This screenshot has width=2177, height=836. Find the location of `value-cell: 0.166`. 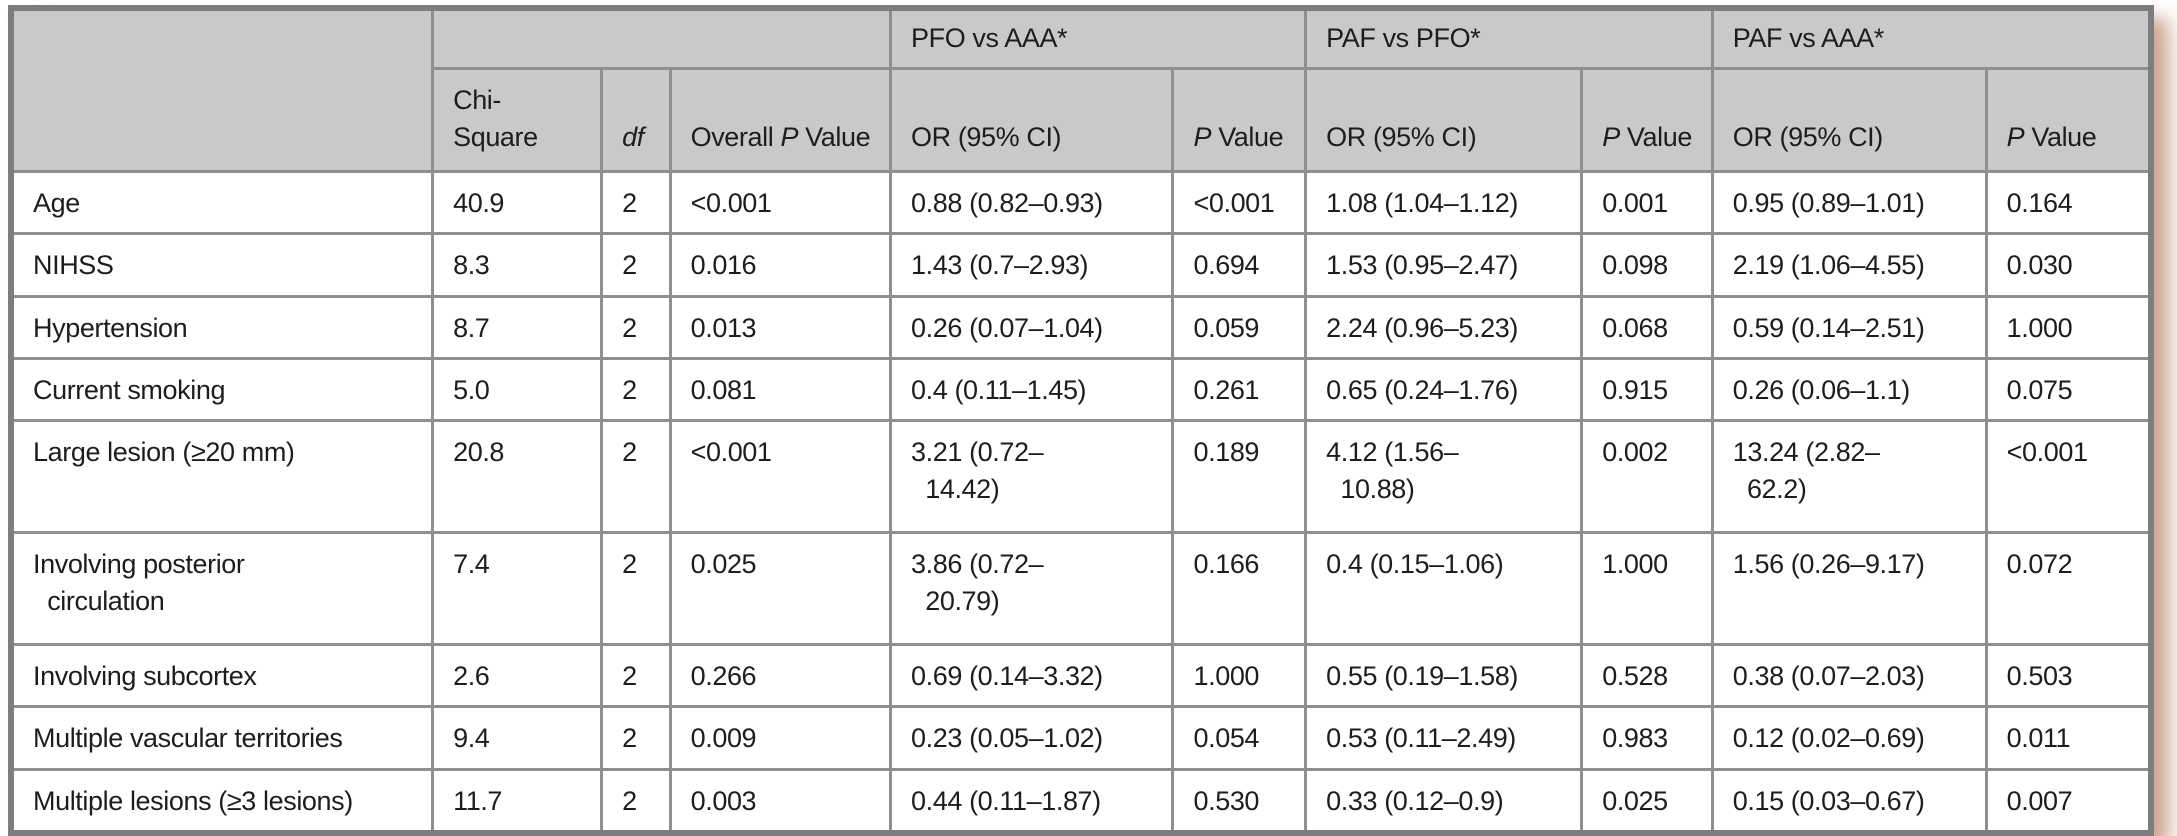

value-cell: 0.166 is located at coordinates (1239, 588).